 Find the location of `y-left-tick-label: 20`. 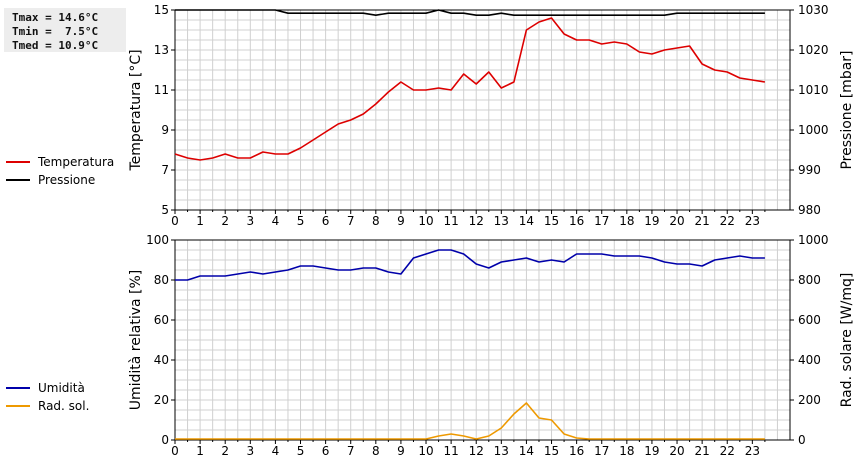

y-left-tick-label: 20 is located at coordinates (161, 400).